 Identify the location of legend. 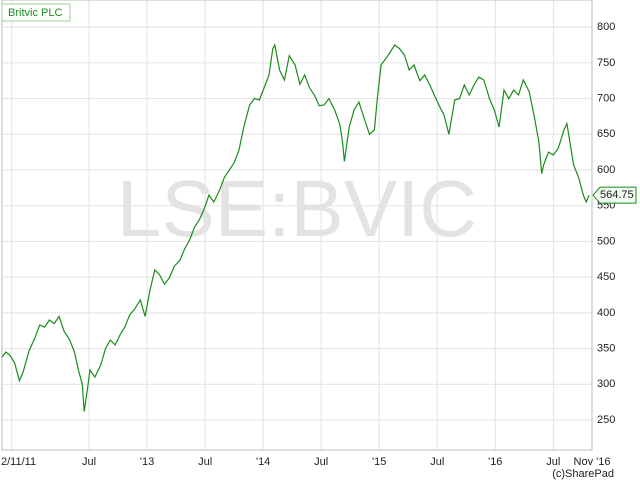
(36, 12).